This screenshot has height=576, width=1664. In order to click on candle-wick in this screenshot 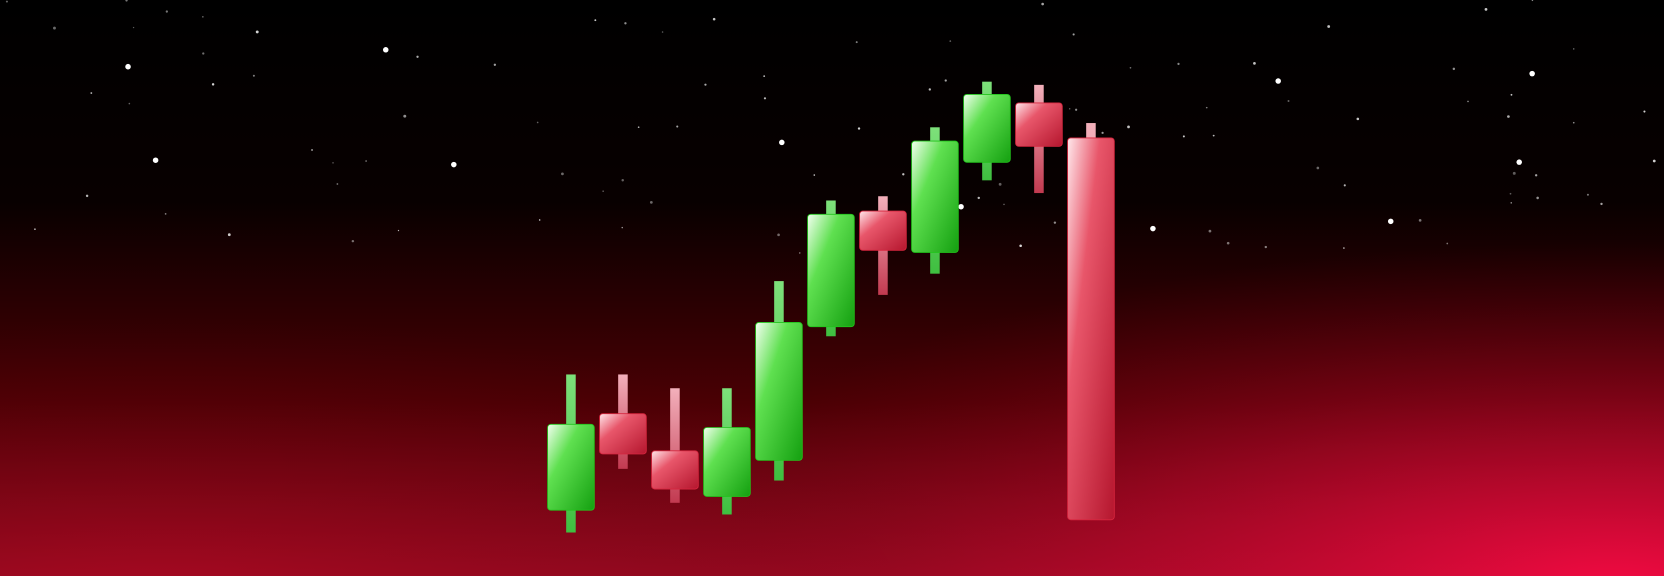, I will do `click(675, 445)`.